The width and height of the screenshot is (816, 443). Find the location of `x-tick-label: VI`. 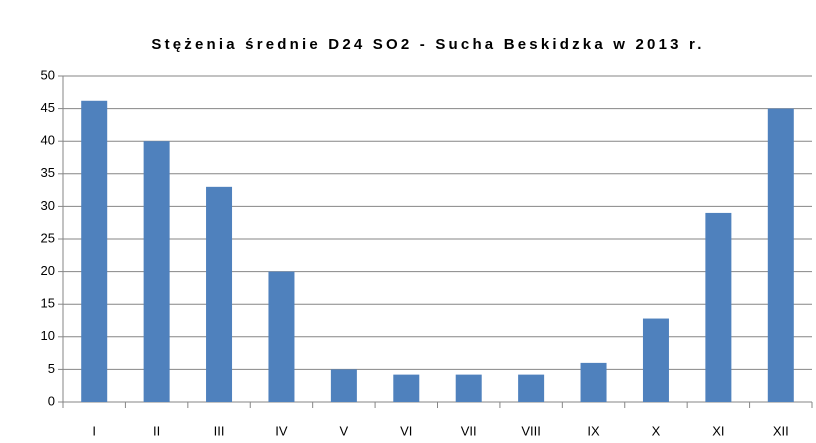

x-tick-label: VI is located at coordinates (406, 430).